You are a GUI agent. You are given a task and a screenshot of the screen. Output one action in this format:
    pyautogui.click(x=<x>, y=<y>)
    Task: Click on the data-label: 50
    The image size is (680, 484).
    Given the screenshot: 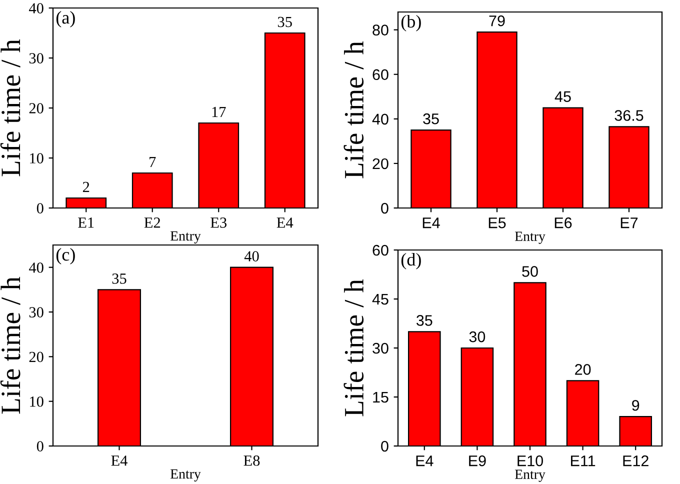 What is the action you would take?
    pyautogui.click(x=530, y=271)
    